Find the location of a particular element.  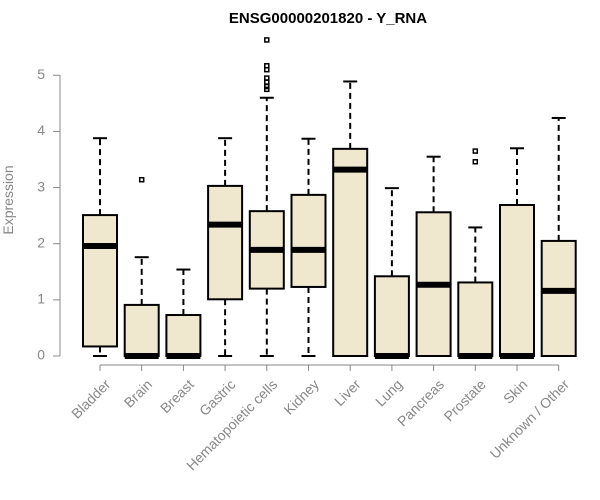

y-tick-label-0: 0 is located at coordinates (41, 355).